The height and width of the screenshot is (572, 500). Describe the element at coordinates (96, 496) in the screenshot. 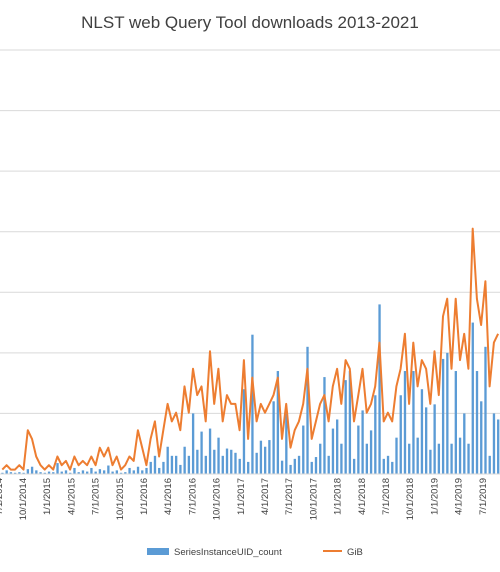

I see `x-tick-label: 7/1/2015` at that location.